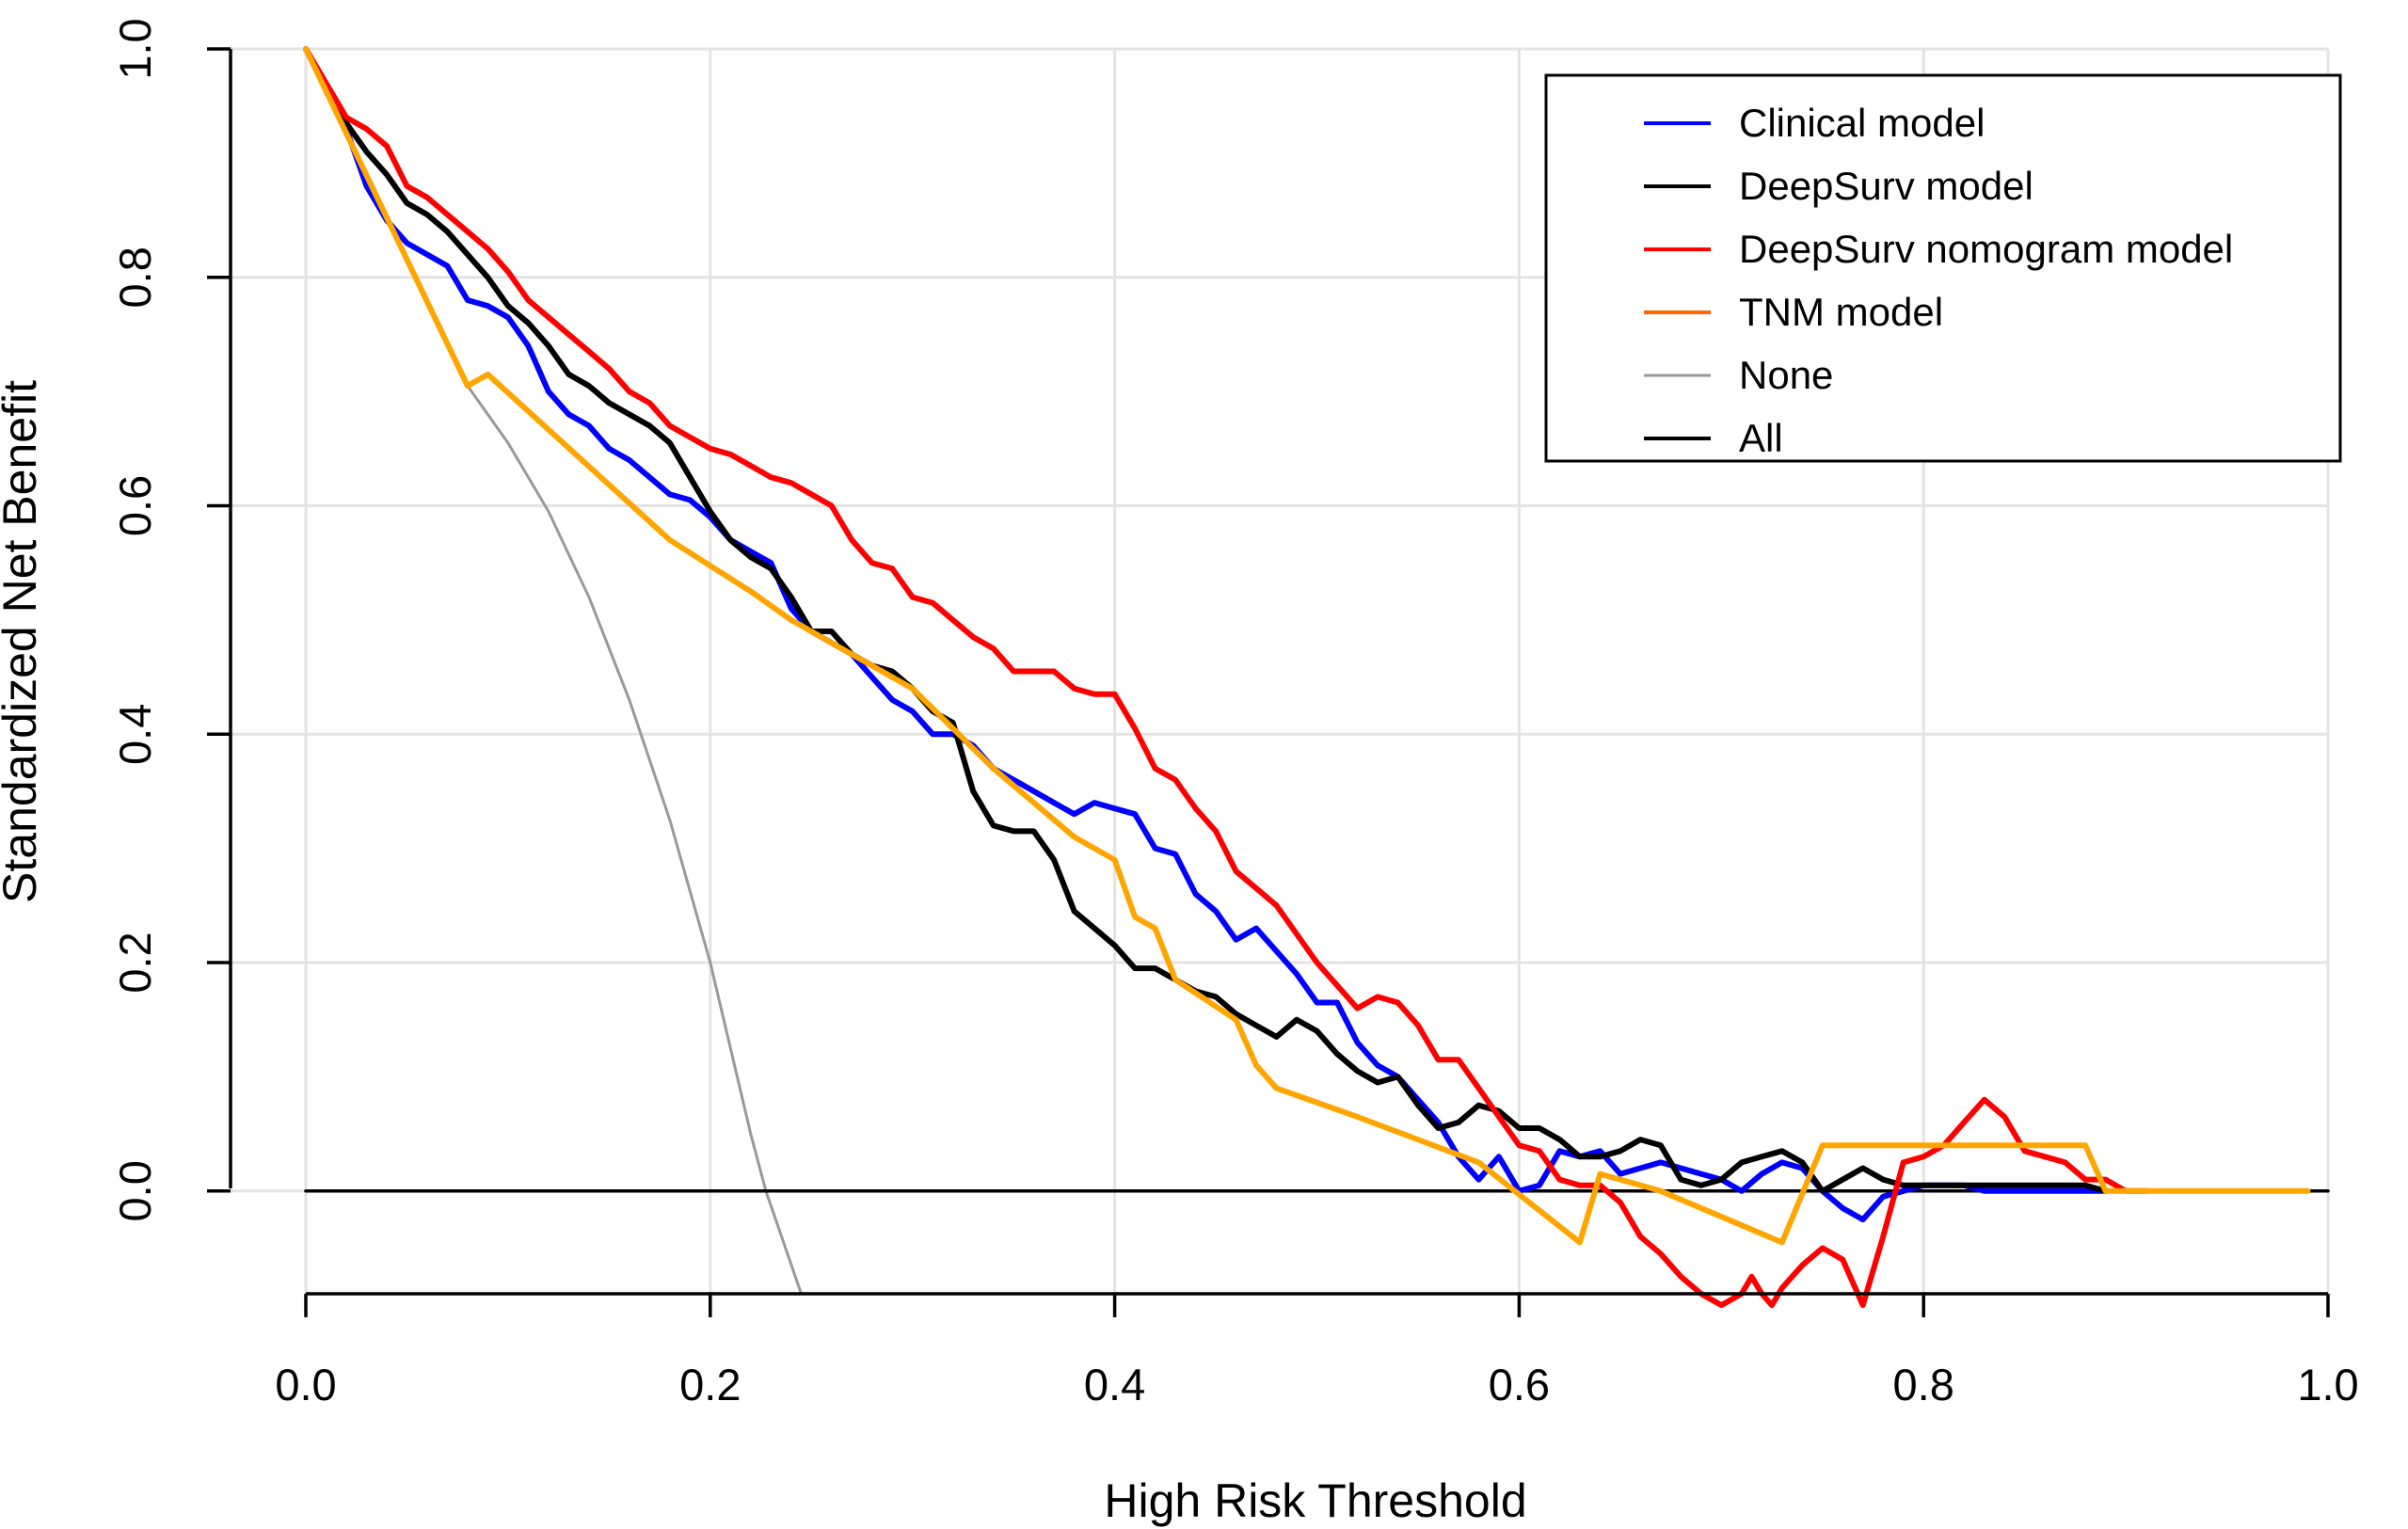  I want to click on y-ticks: 0.0 0.2 0.4 0.6 0.8 1.0, so click(170, 619).